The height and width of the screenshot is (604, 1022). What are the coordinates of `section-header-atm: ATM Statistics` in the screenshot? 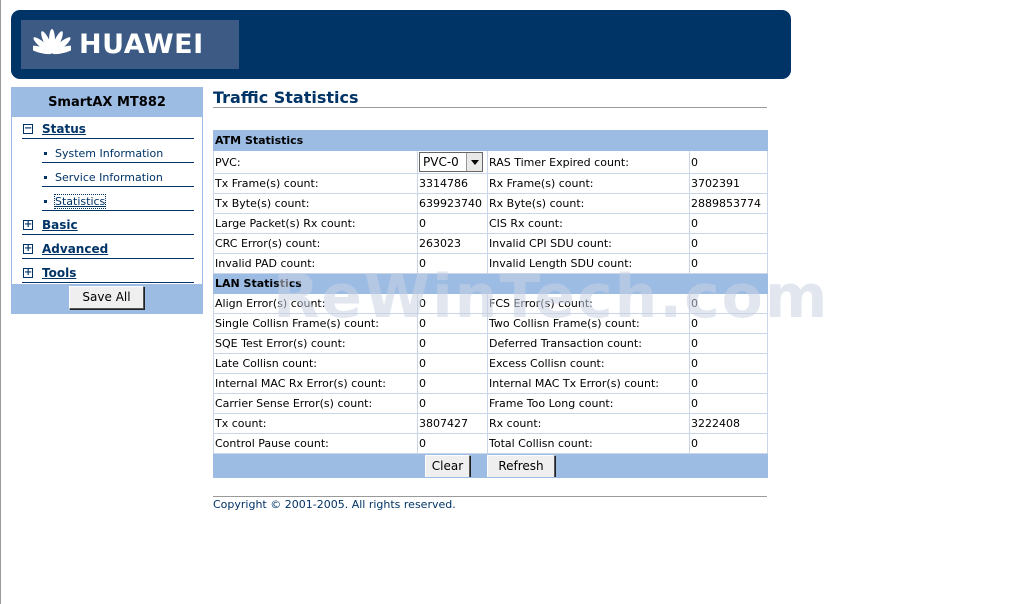 It's located at (490, 140).